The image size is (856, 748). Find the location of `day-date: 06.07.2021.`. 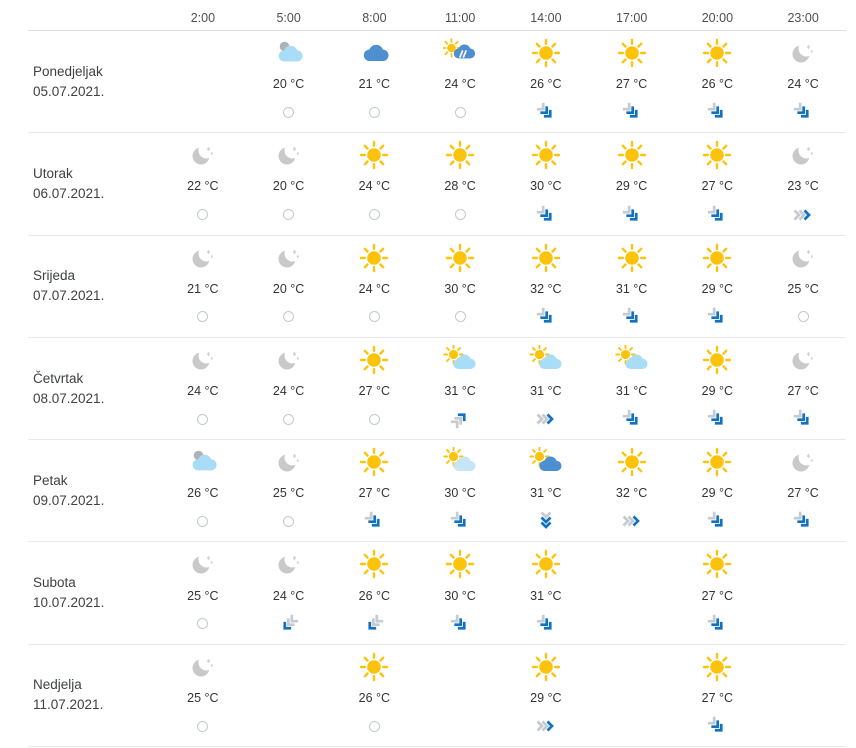

day-date: 06.07.2021. is located at coordinates (69, 193).